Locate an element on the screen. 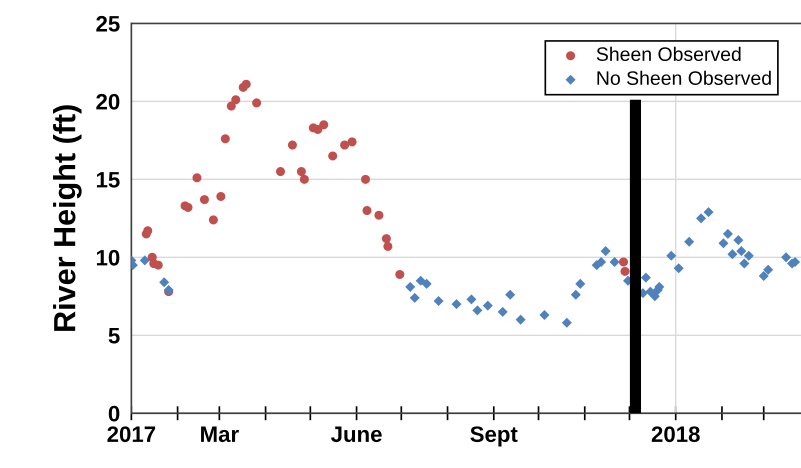  y-tick-label: 10 is located at coordinates (108, 258).